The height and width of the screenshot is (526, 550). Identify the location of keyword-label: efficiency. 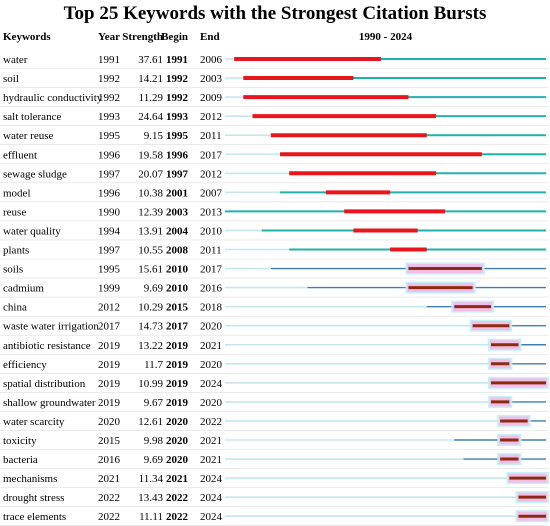
(25, 365).